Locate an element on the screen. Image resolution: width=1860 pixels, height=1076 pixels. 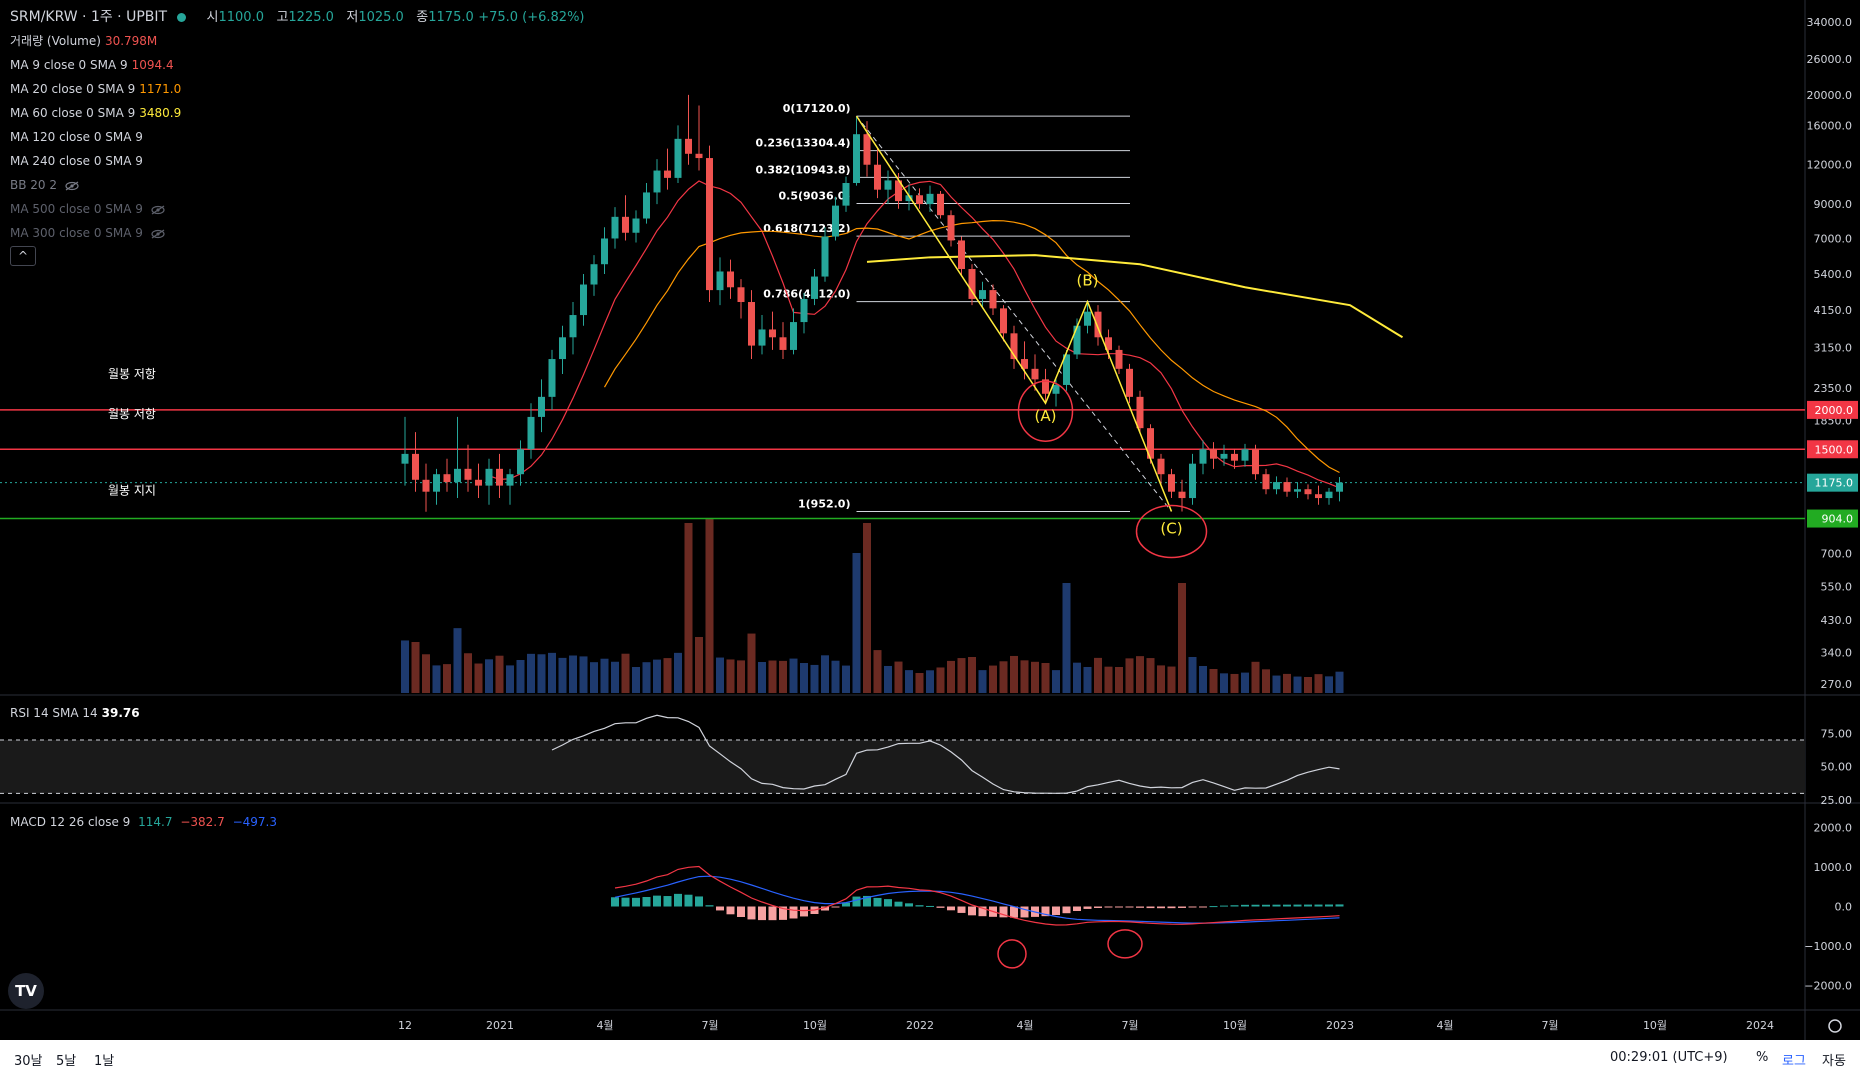
indicator-legend-0: 거래량 (Volume) 30.798M is located at coordinates (83, 41).